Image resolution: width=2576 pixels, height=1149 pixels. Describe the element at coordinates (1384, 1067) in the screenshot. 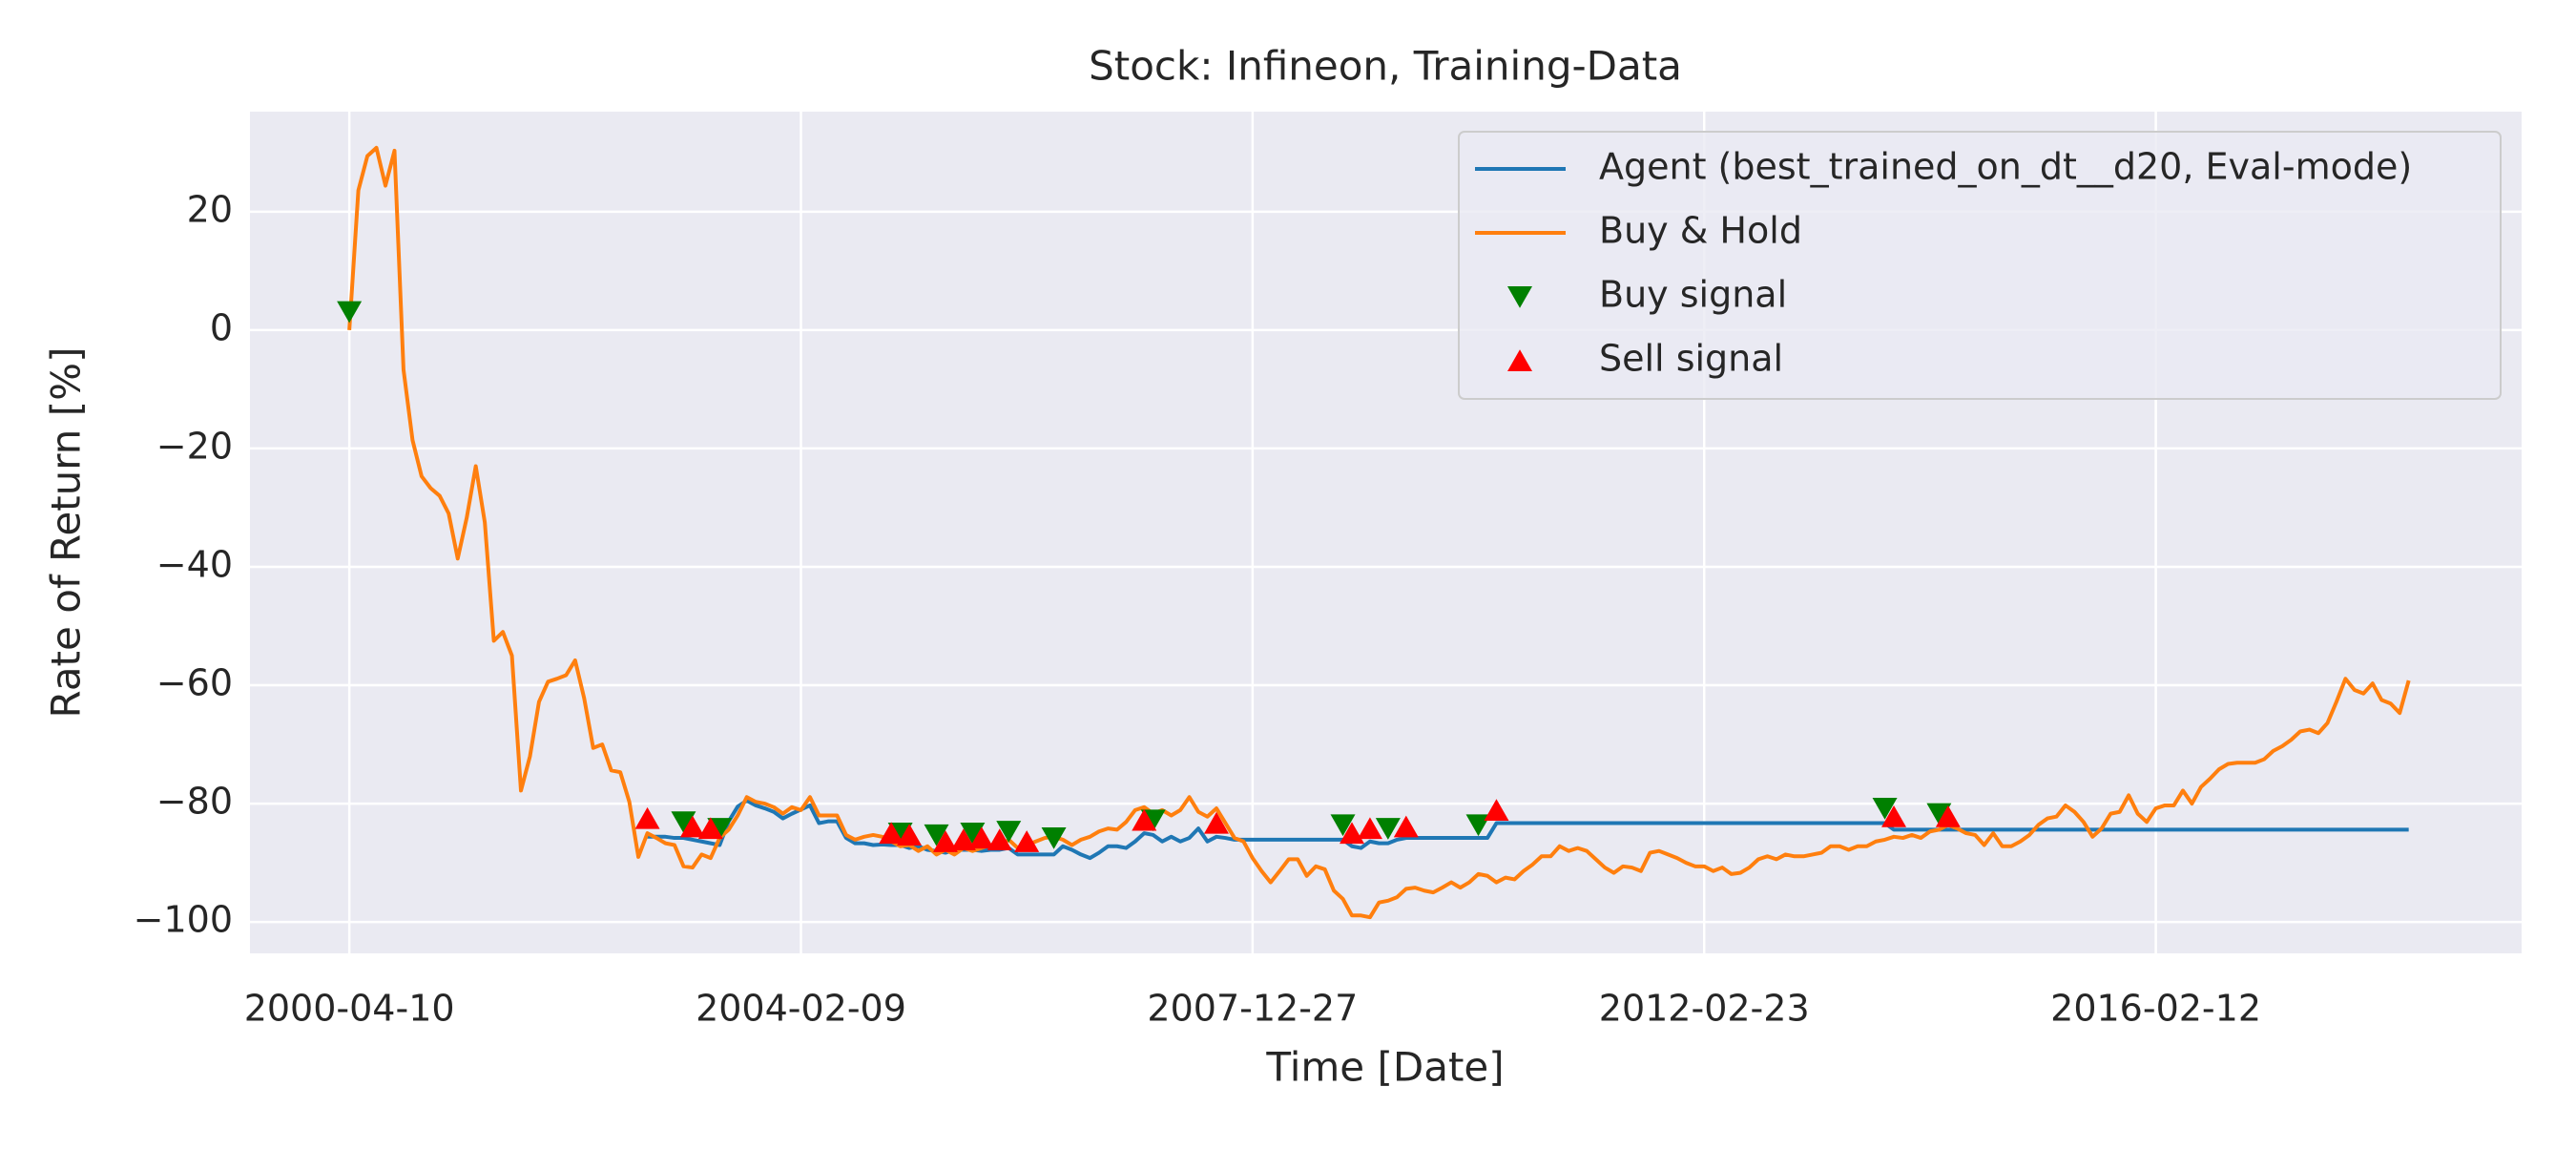

I see `x-axis-label: Time [Date]` at that location.